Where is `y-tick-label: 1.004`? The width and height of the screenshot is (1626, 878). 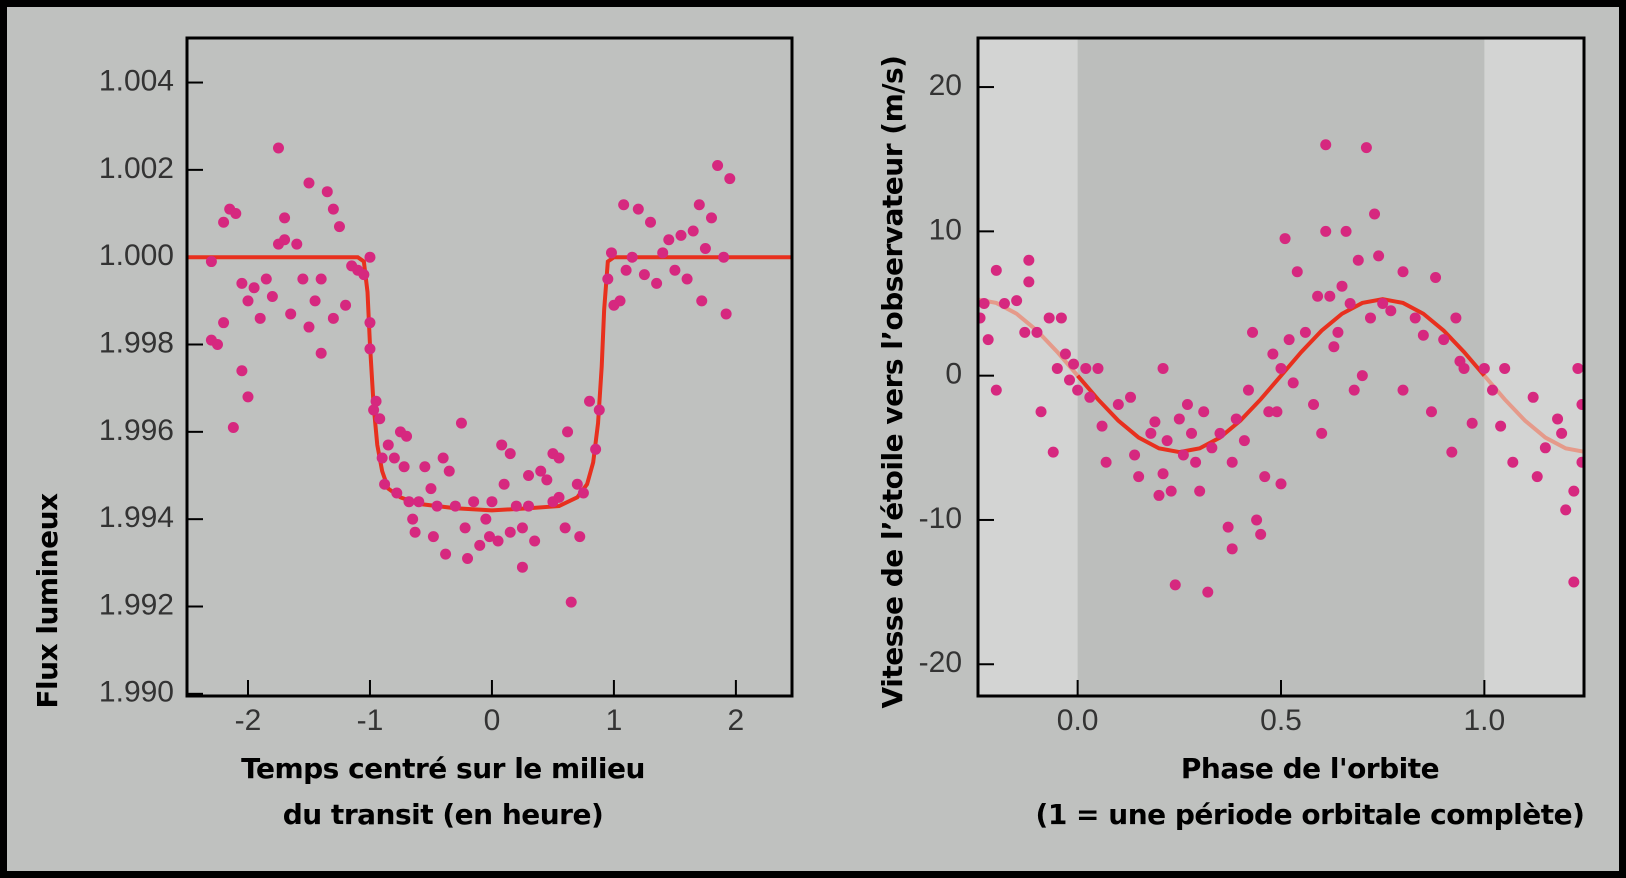
y-tick-label: 1.004 is located at coordinates (136, 80).